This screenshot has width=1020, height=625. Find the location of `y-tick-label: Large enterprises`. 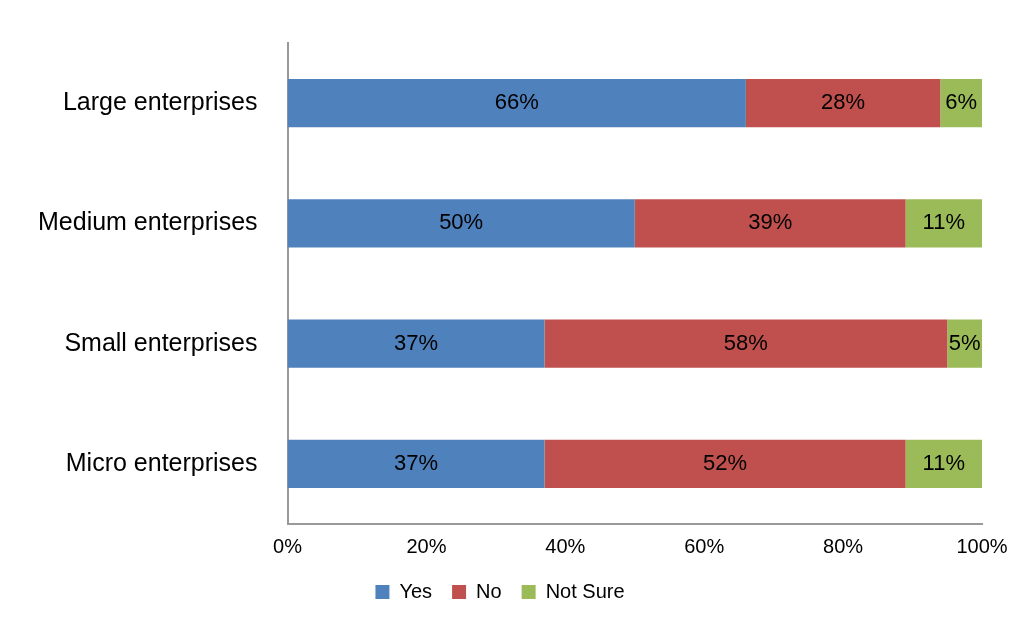

y-tick-label: Large enterprises is located at coordinates (160, 101).